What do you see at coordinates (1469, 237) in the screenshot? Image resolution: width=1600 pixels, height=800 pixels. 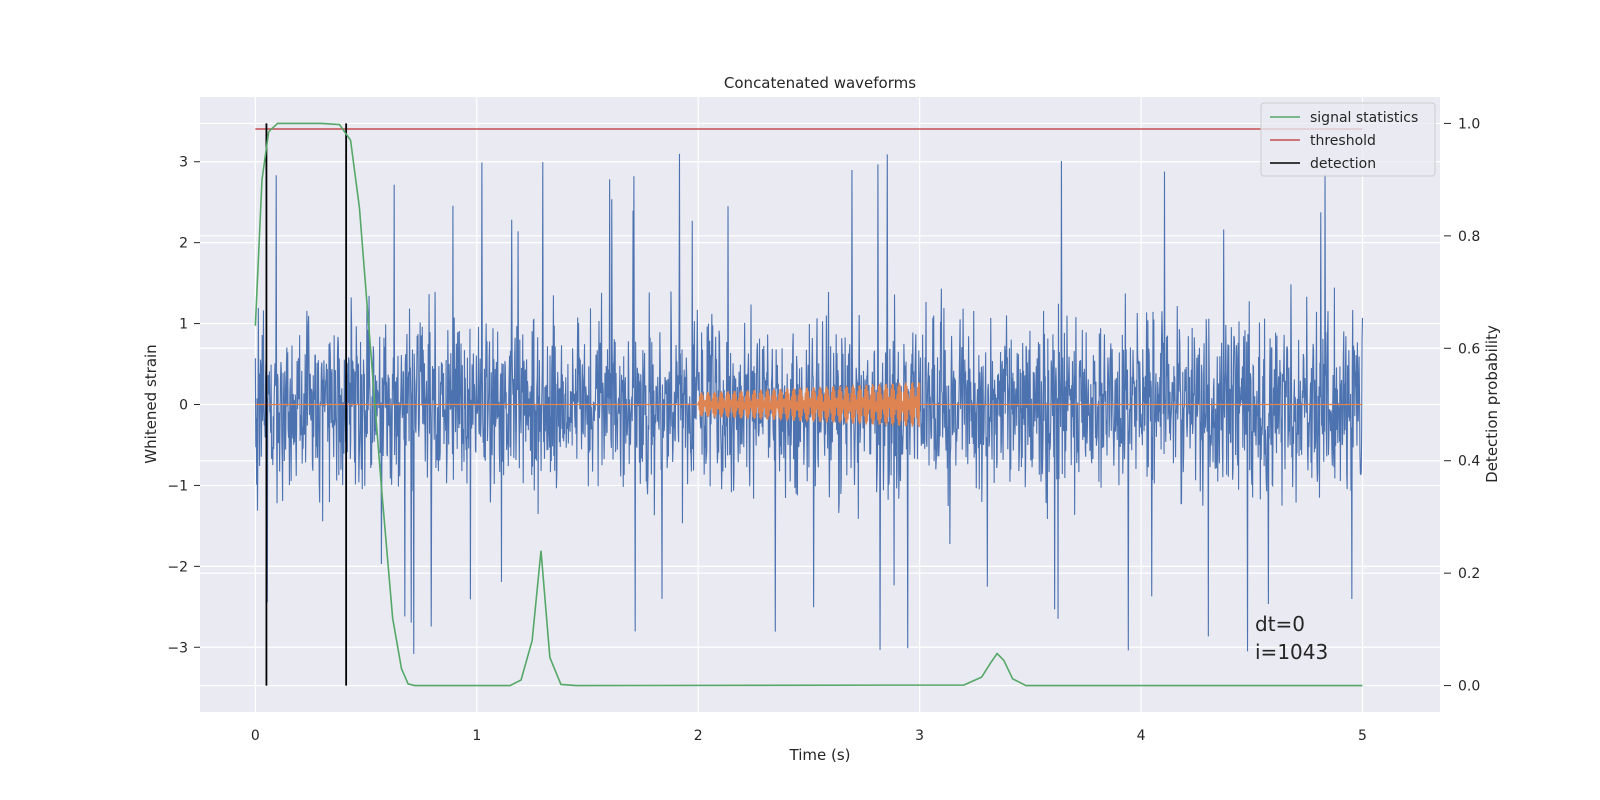 I see `y2-tick-label: 0.8` at bounding box center [1469, 237].